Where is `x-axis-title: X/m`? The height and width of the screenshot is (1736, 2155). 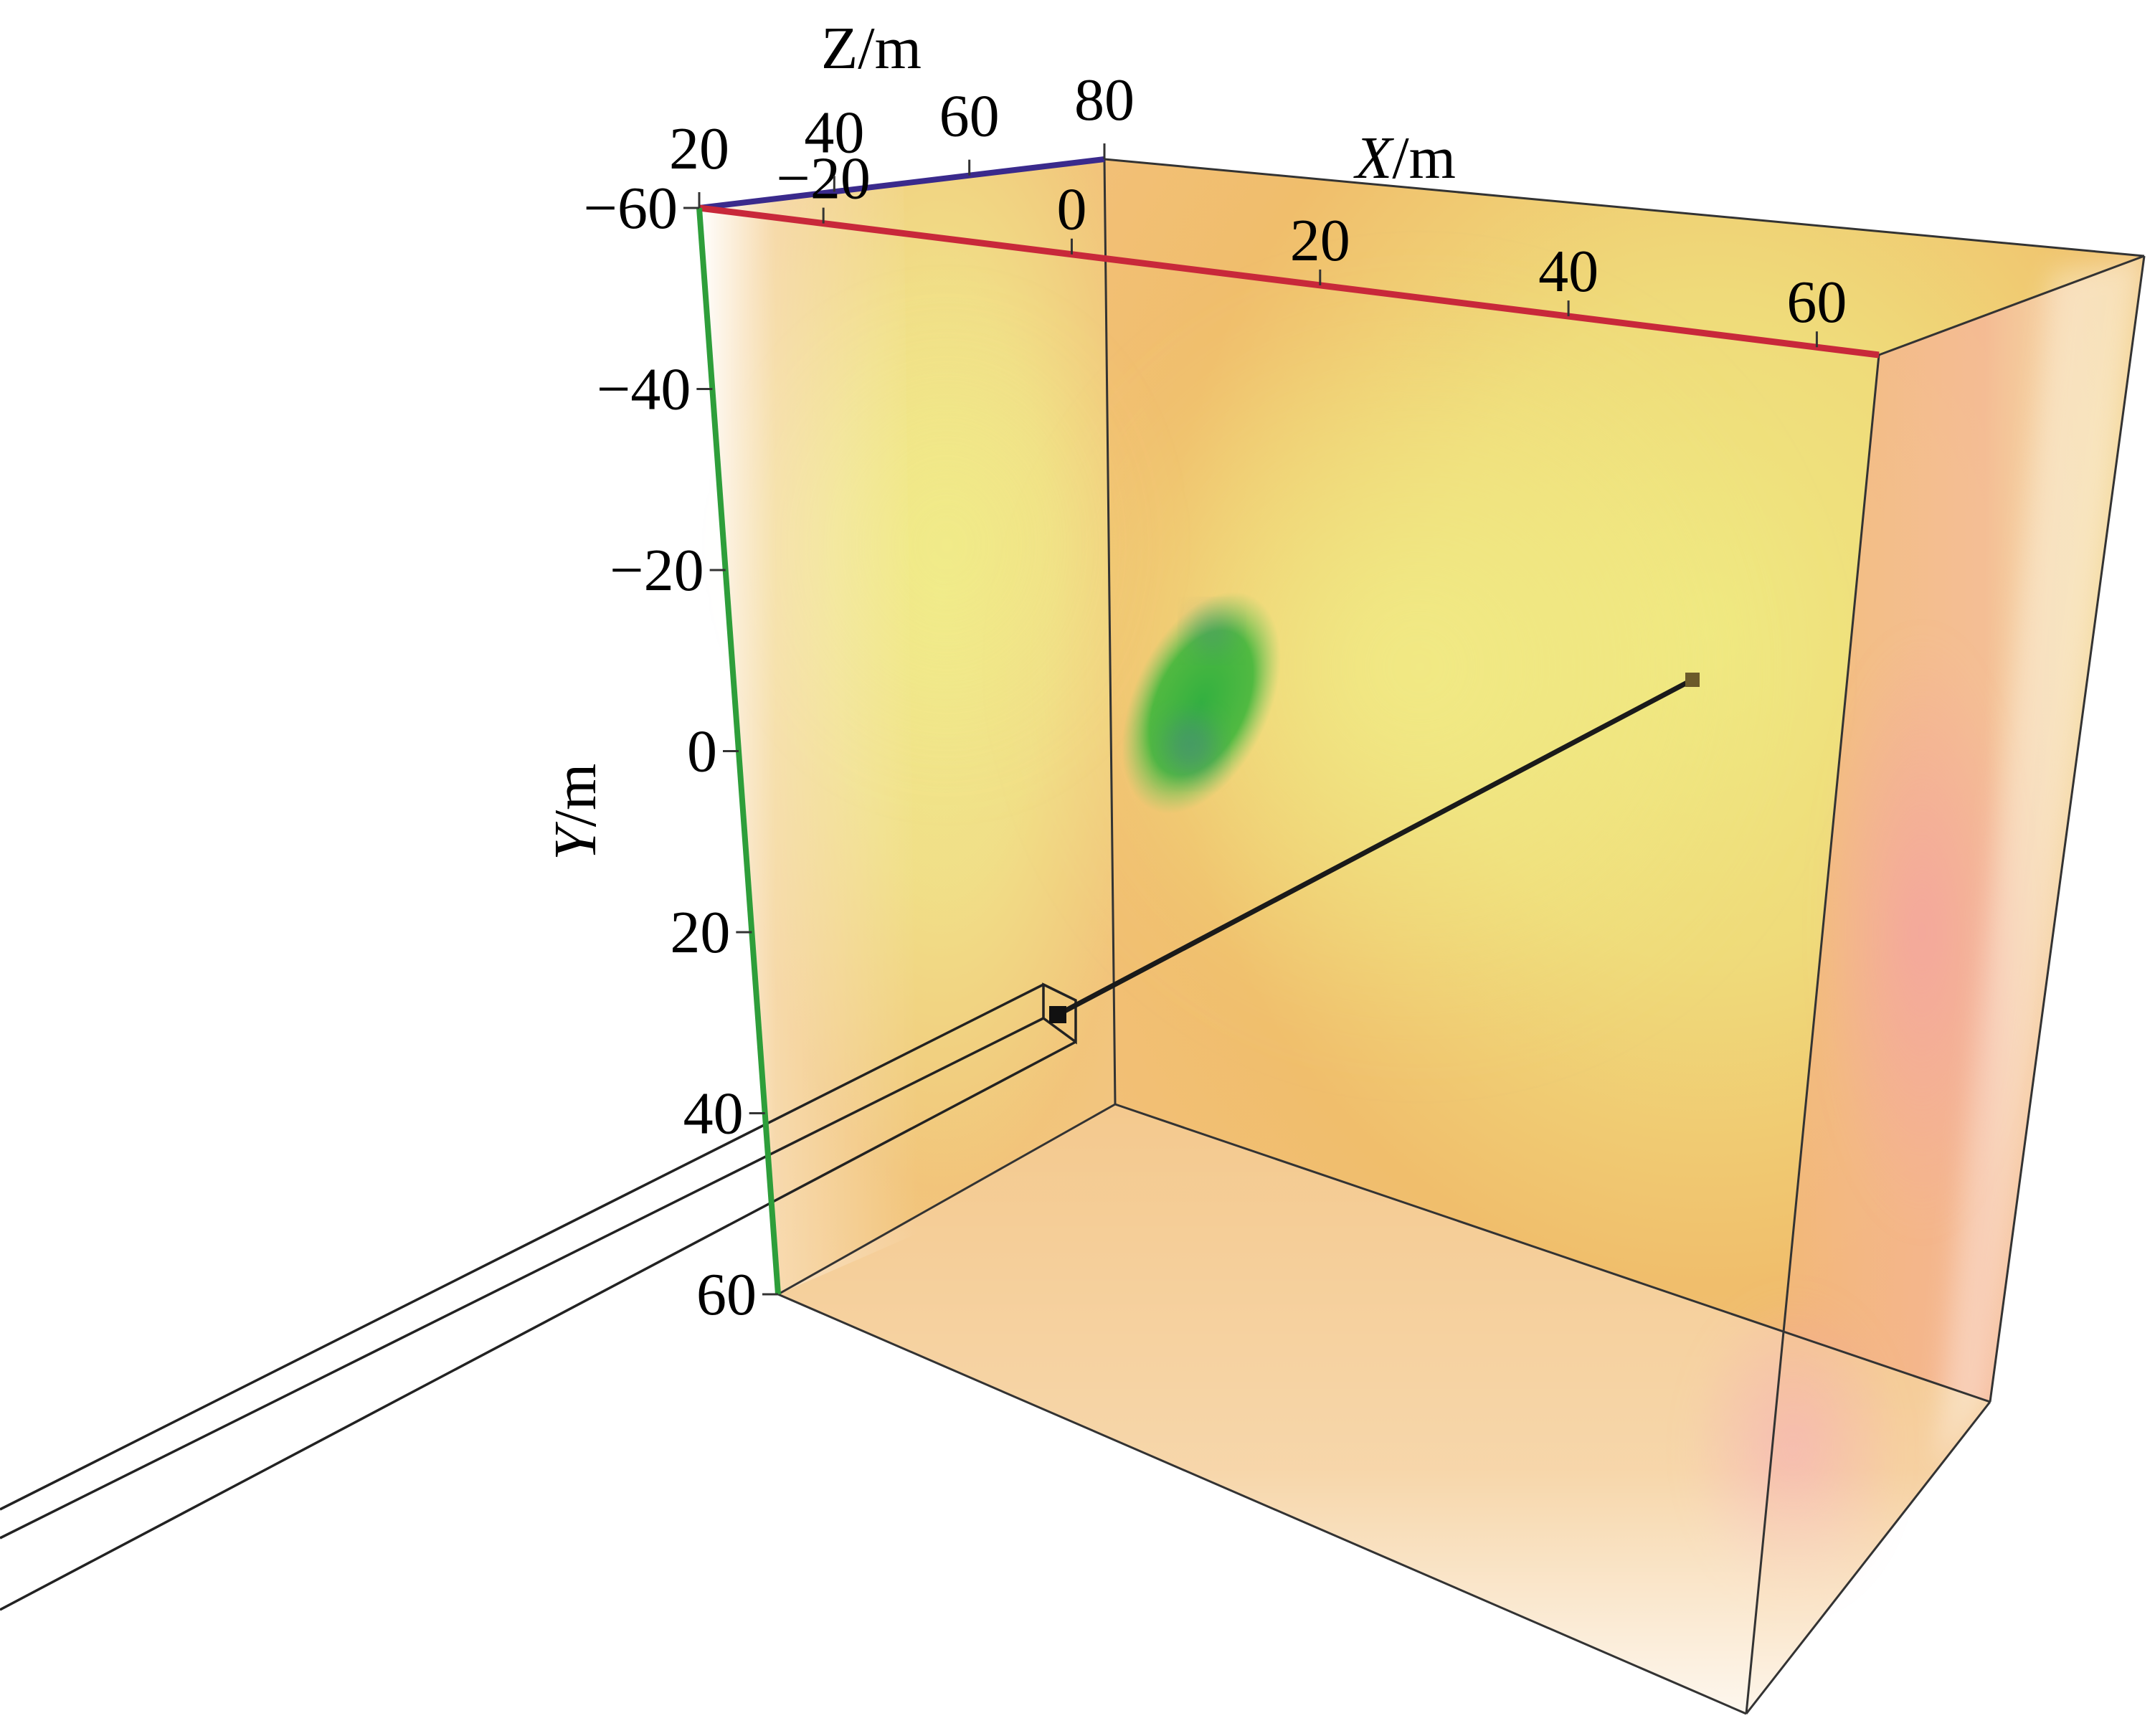 x-axis-title: X/m is located at coordinates (1405, 158).